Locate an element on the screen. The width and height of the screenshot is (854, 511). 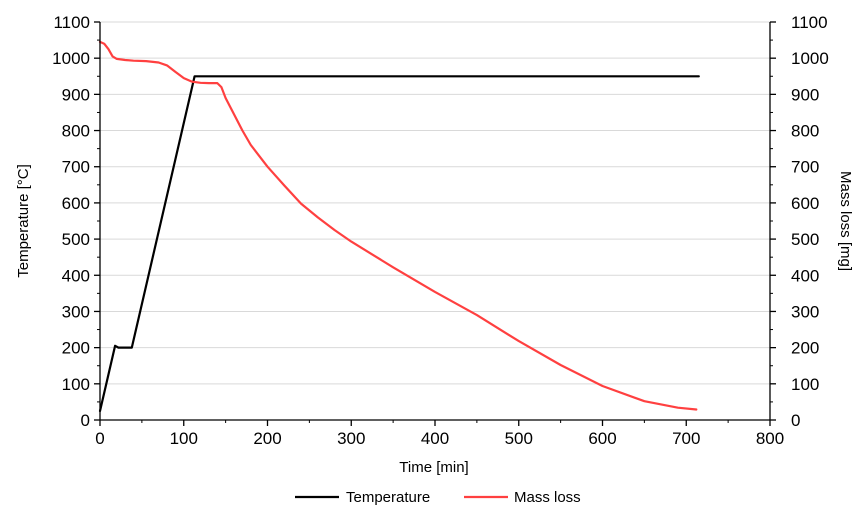
legend: Temperature Mass loss is located at coordinates (438, 497).